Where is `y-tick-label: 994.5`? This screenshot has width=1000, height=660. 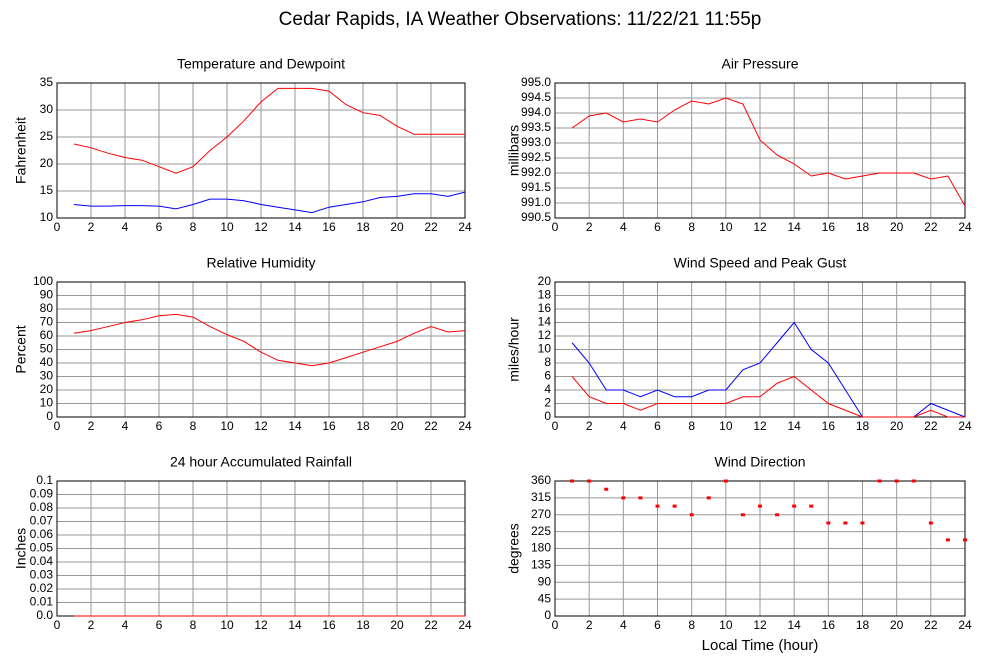 y-tick-label: 994.5 is located at coordinates (536, 97).